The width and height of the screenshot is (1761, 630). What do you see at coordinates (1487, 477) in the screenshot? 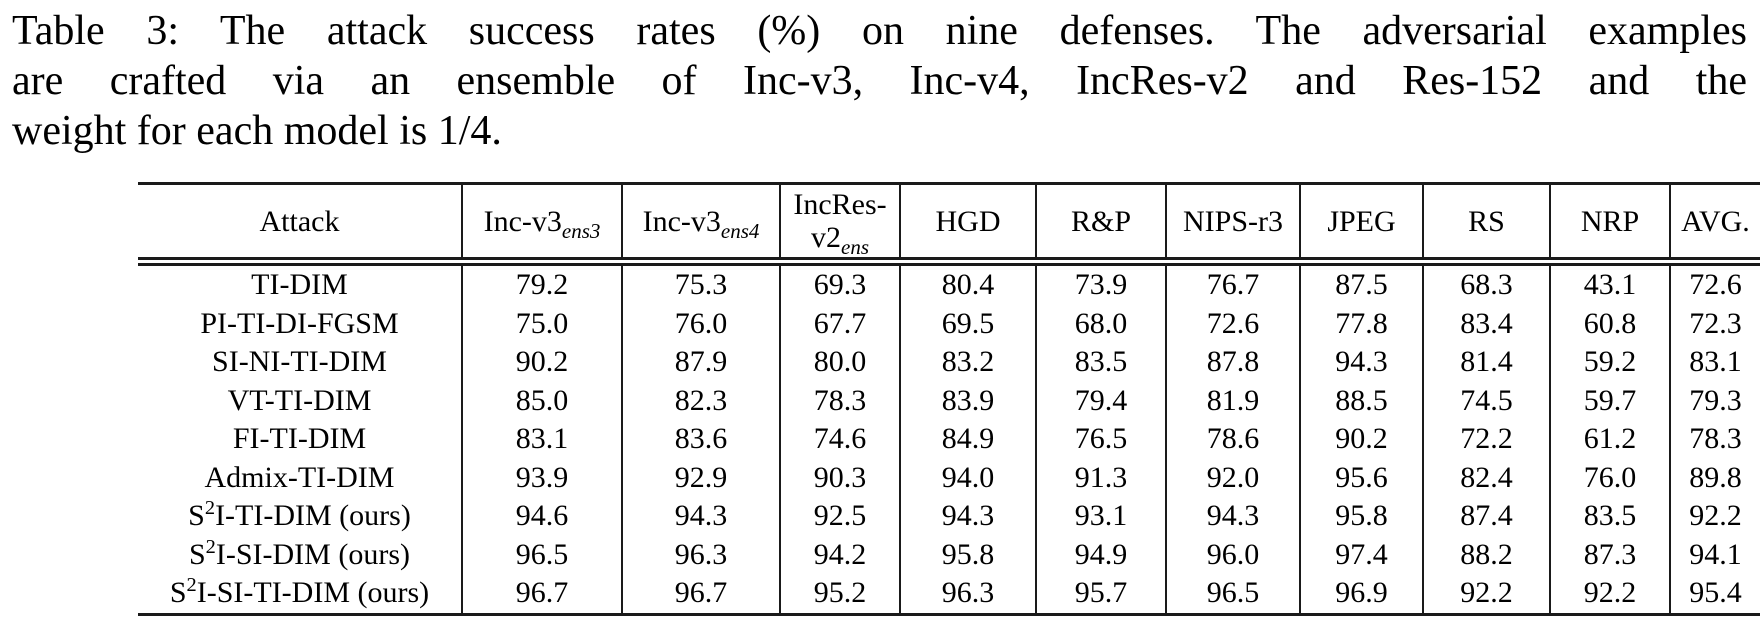
I see `cell-value: 82.4` at bounding box center [1487, 477].